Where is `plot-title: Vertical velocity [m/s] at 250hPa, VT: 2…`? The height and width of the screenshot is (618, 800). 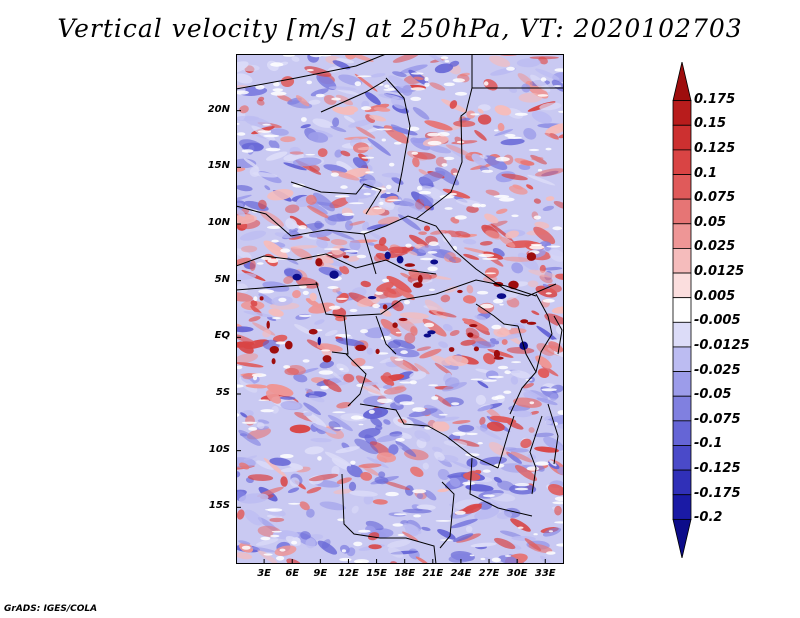
plot-title: Vertical velocity [m/s] at 250hPa, VT: 2… is located at coordinates (400, 28).